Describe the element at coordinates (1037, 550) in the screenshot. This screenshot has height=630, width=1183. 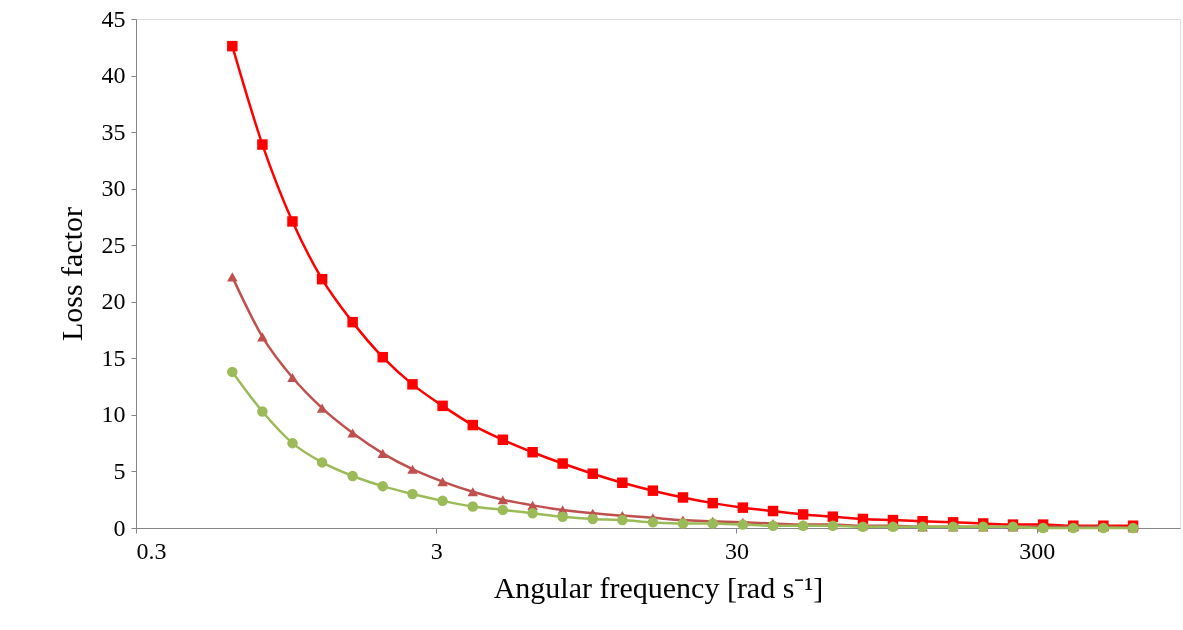
I see `x-tick-label: 300` at that location.